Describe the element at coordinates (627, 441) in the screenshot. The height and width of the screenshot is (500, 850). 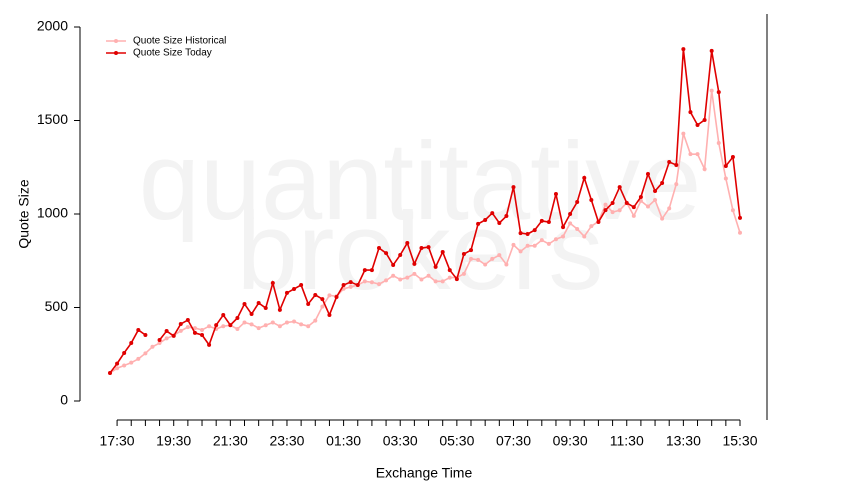
I see `x-tick-label: 11:30` at that location.